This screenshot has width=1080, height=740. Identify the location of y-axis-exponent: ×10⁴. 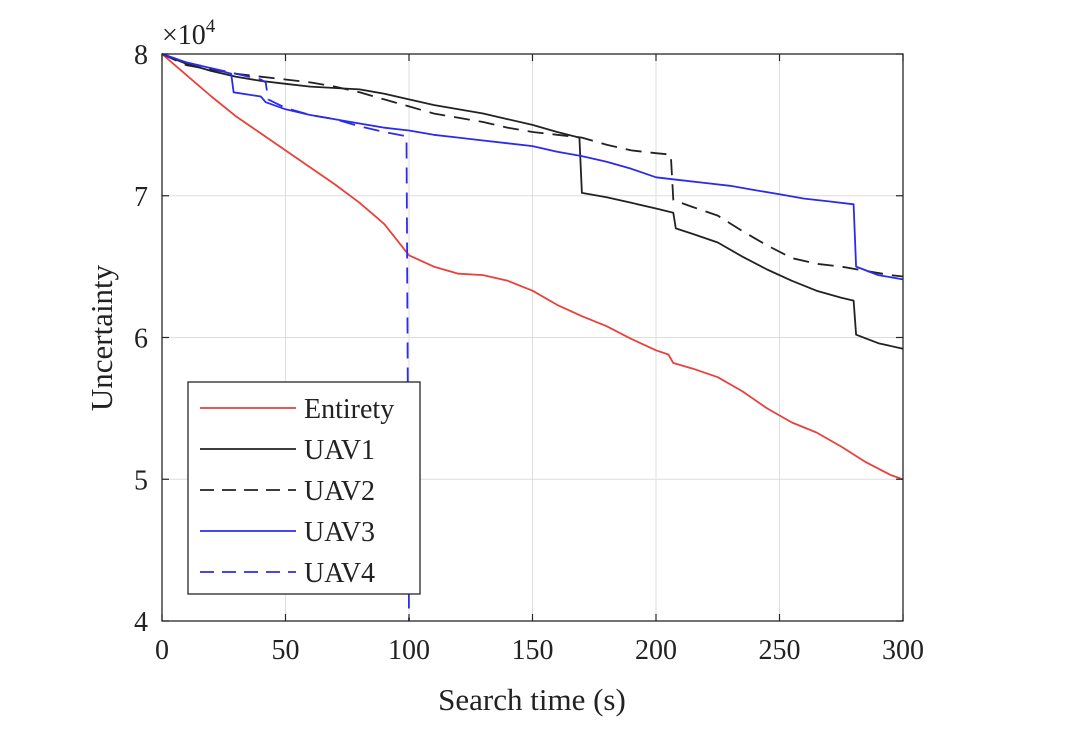
(189, 33).